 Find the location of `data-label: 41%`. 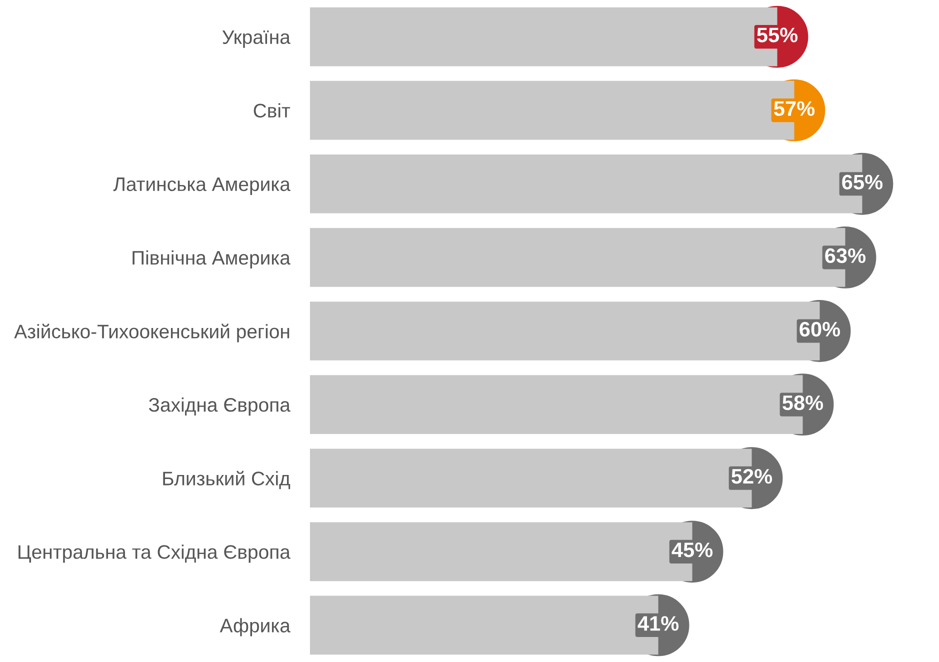

data-label: 41% is located at coordinates (658, 623).